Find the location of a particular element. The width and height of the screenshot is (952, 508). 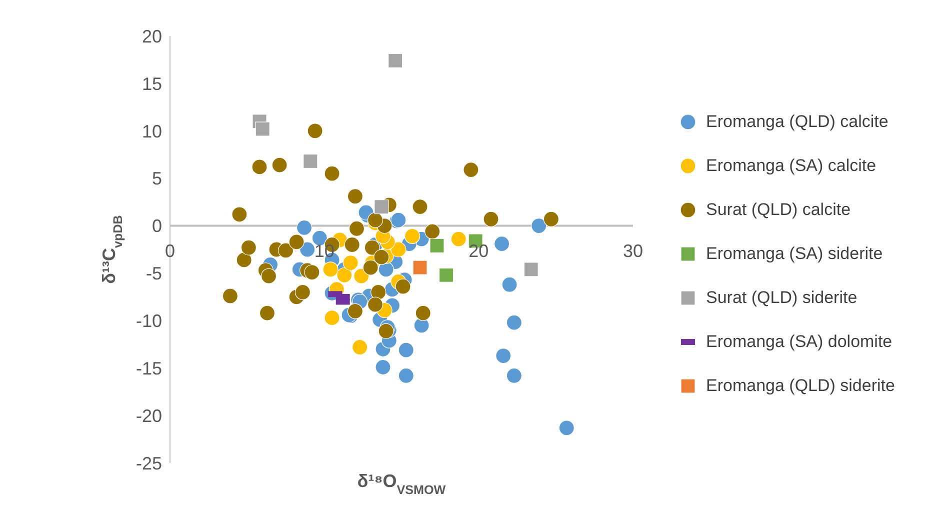

x-axis-title: δ¹⁸O$_{VSMOW}$ is located at coordinates (401, 484).